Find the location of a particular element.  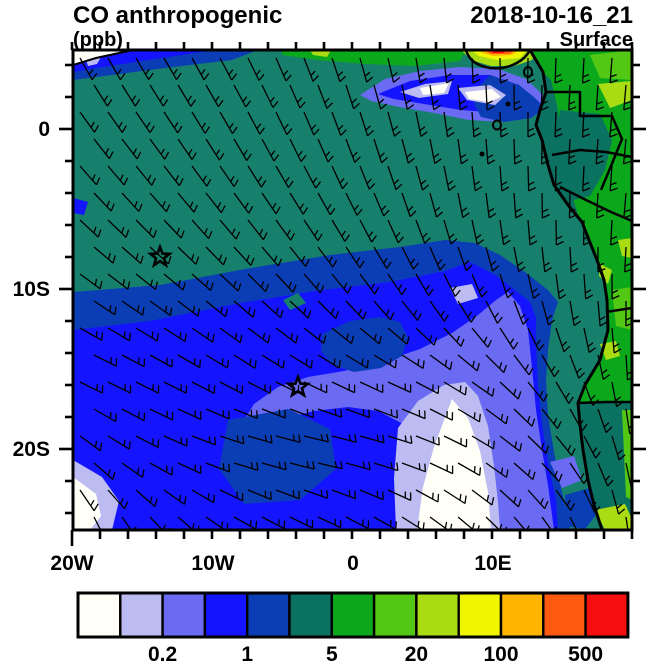

nw-contour is located at coordinates (103, 58).